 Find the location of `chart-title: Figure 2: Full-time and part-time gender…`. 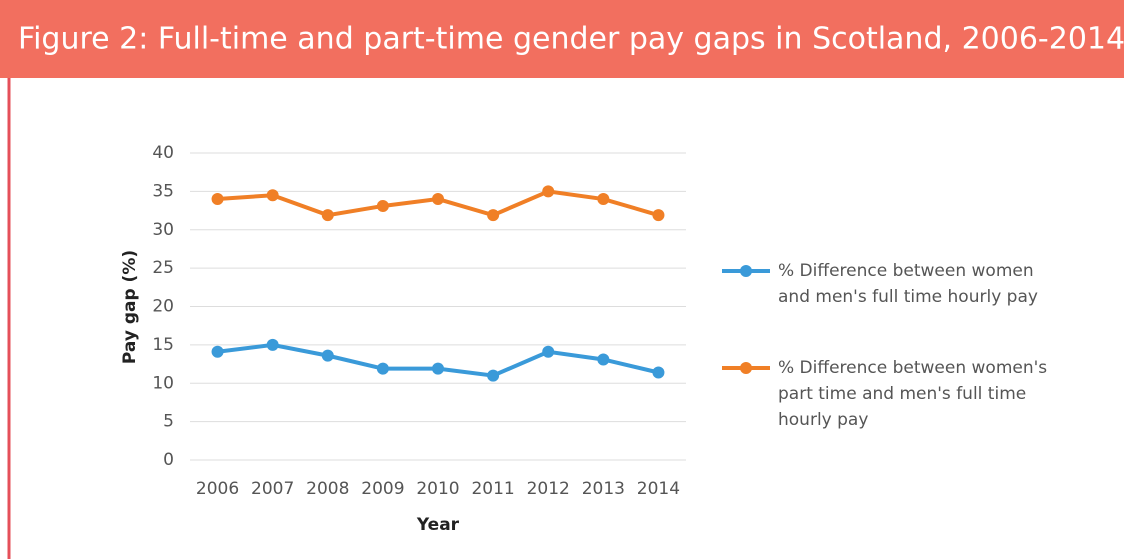

chart-title: Figure 2: Full-time and part-time gender… is located at coordinates (571, 39).